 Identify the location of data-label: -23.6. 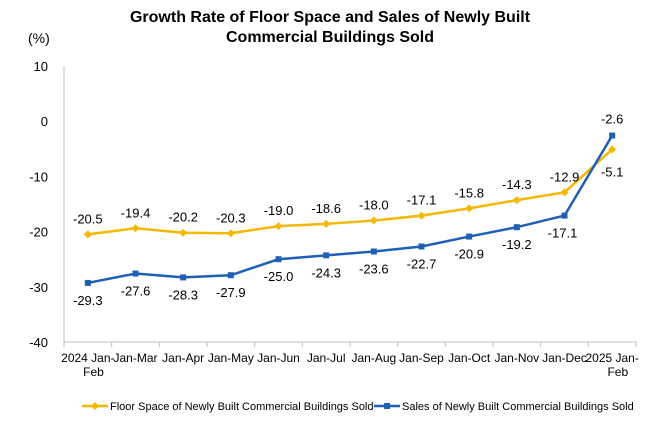
(374, 268).